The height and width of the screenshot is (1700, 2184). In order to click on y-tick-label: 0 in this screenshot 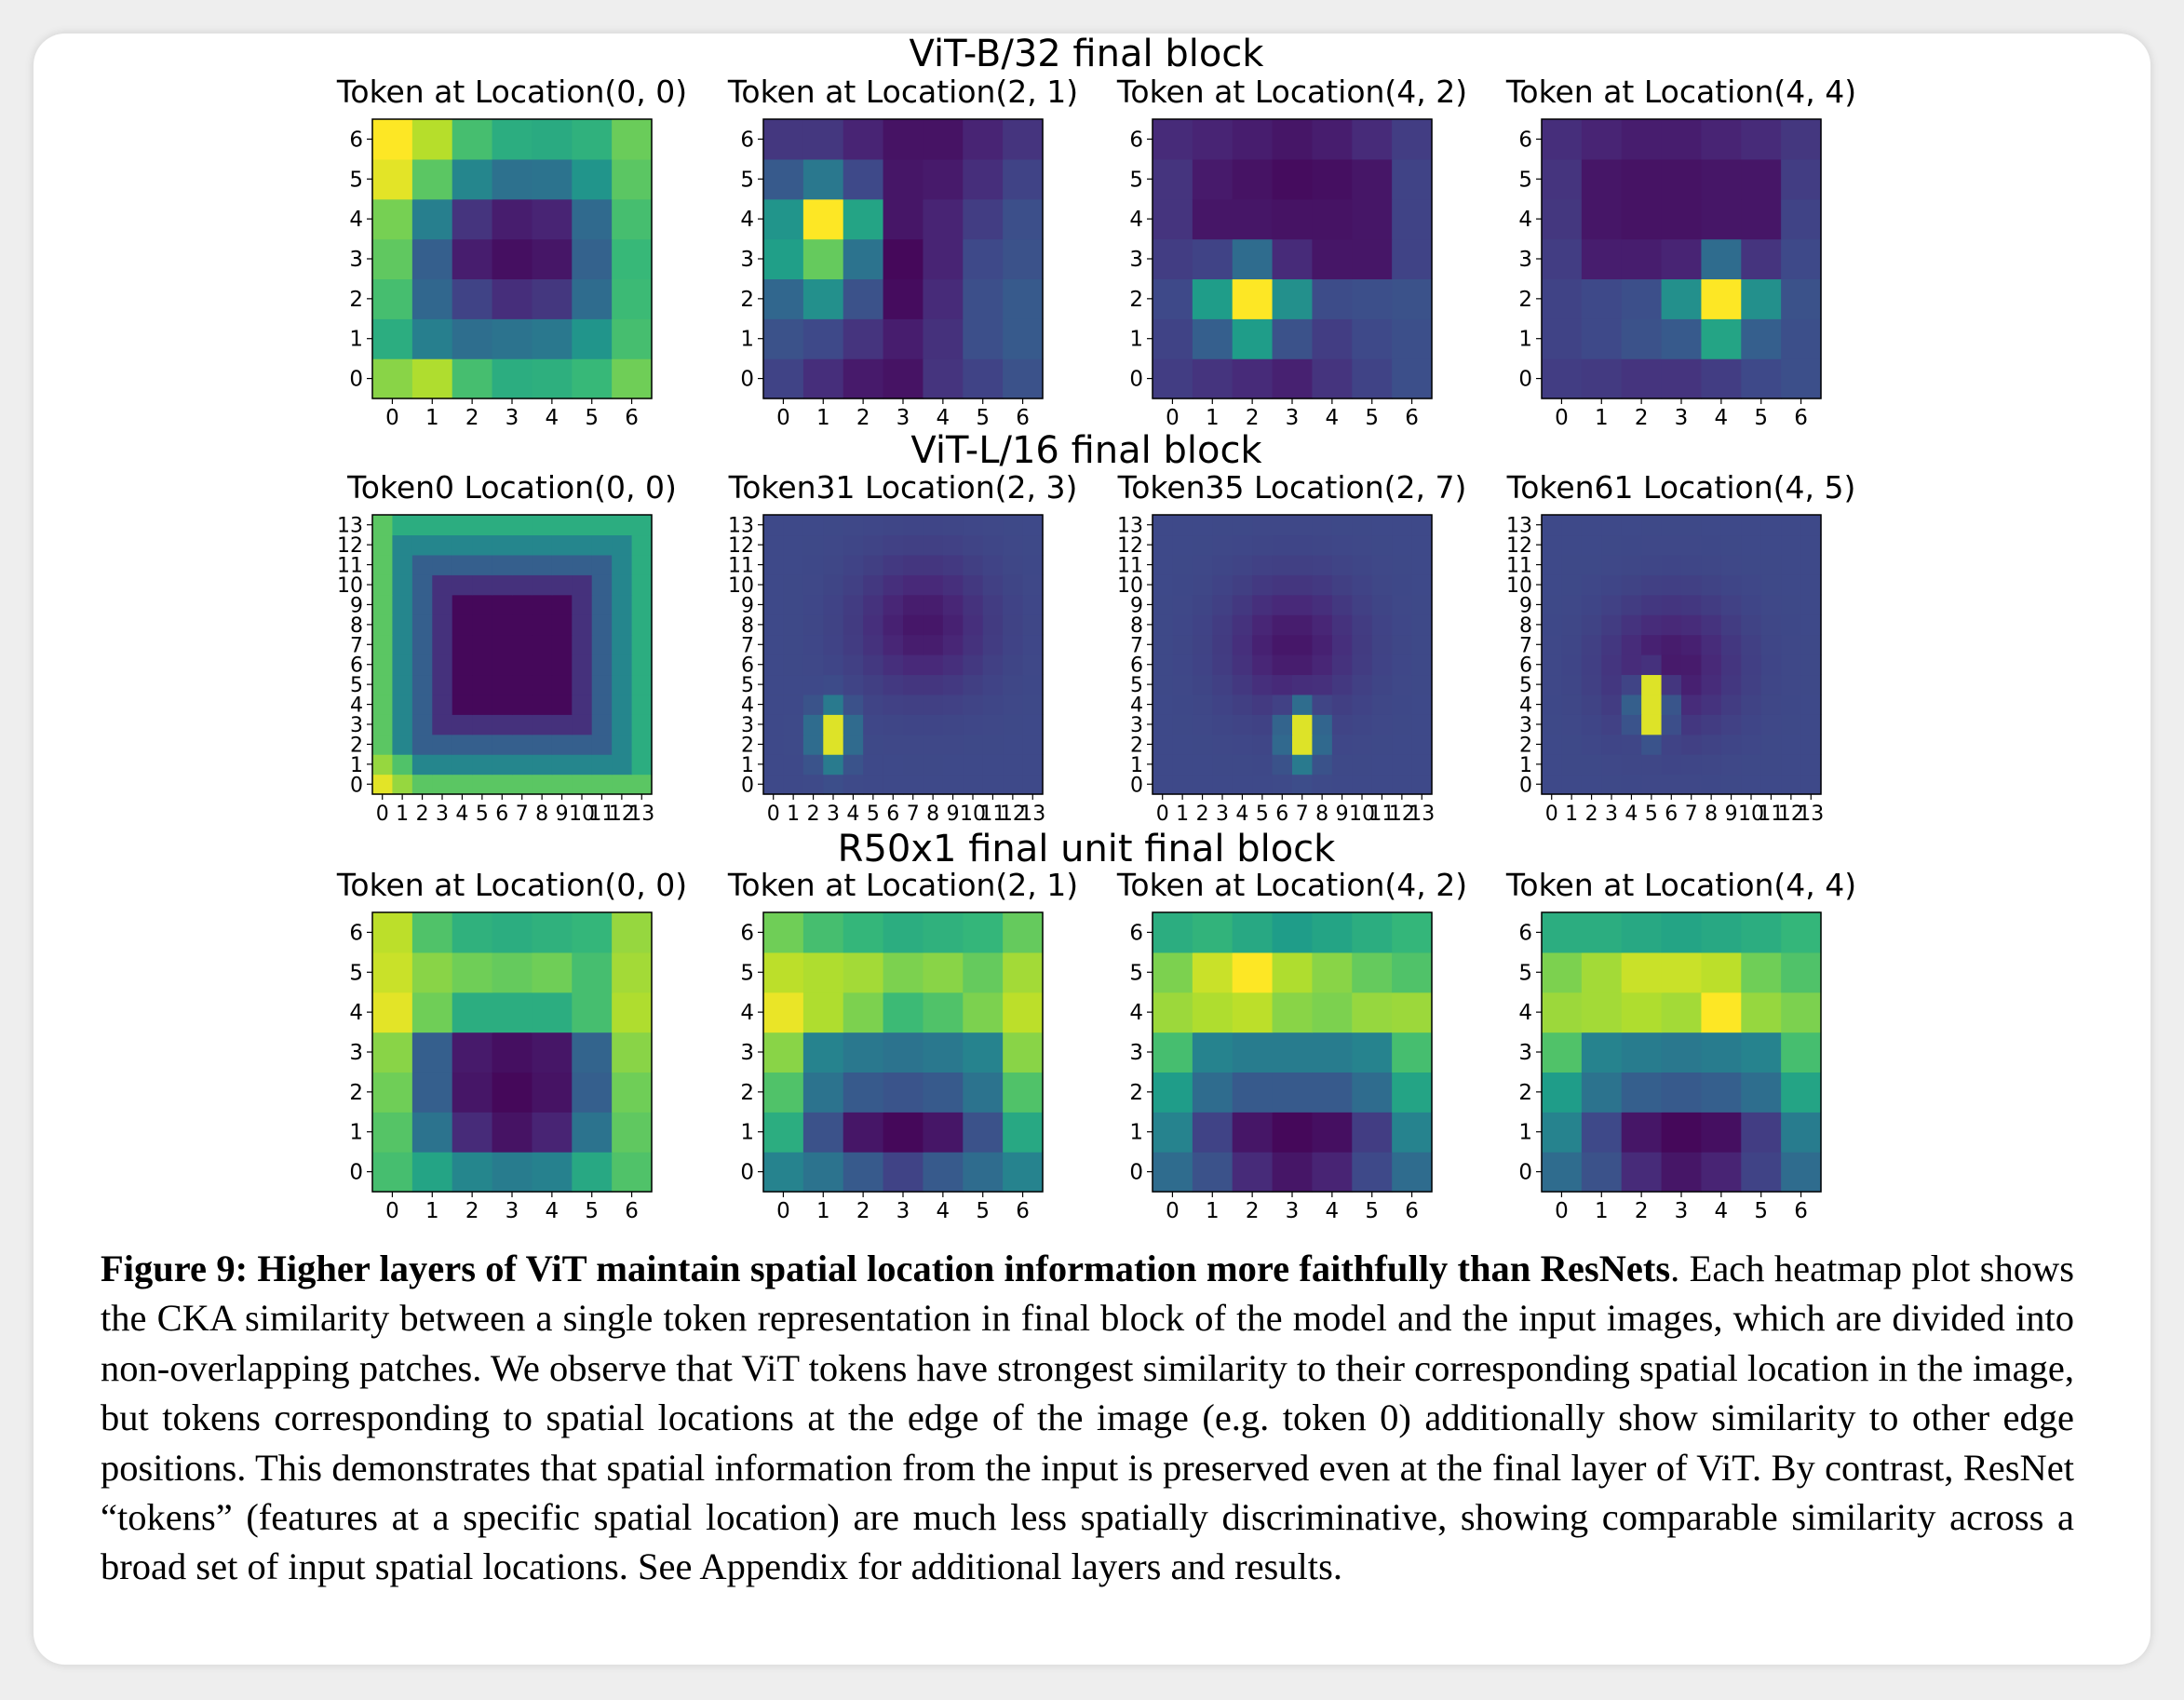, I will do `click(356, 785)`.